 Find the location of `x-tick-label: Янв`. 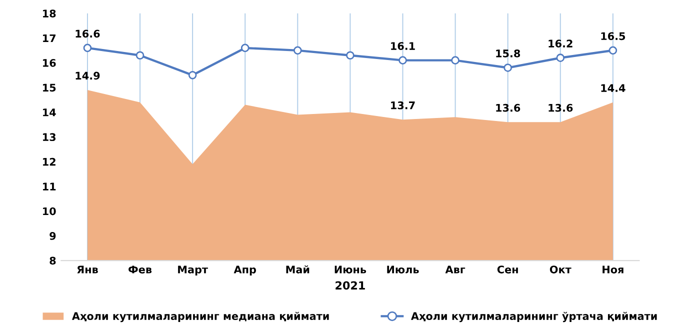

x-tick-label: Янв is located at coordinates (87, 270).